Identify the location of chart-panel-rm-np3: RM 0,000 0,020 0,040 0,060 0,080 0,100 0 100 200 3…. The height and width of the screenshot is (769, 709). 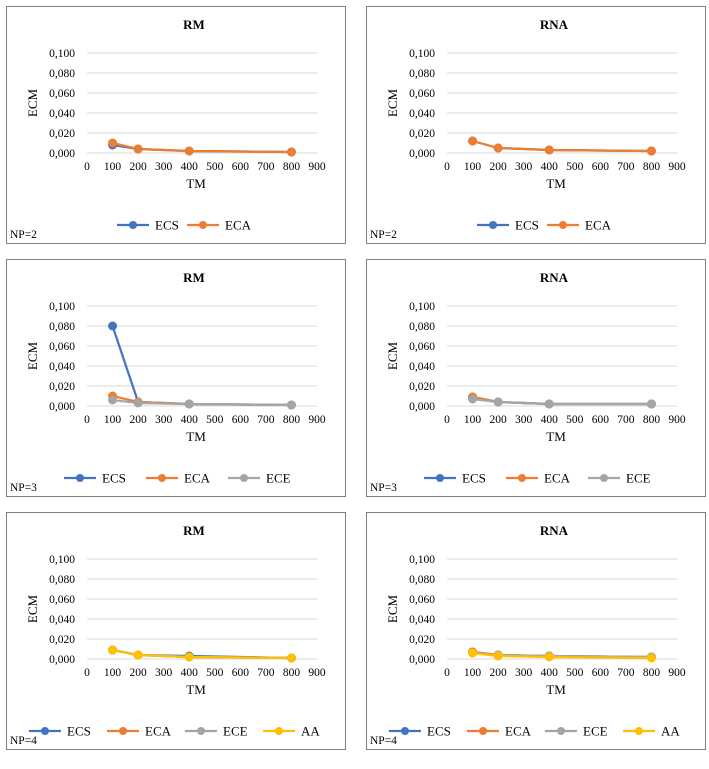
(176, 378).